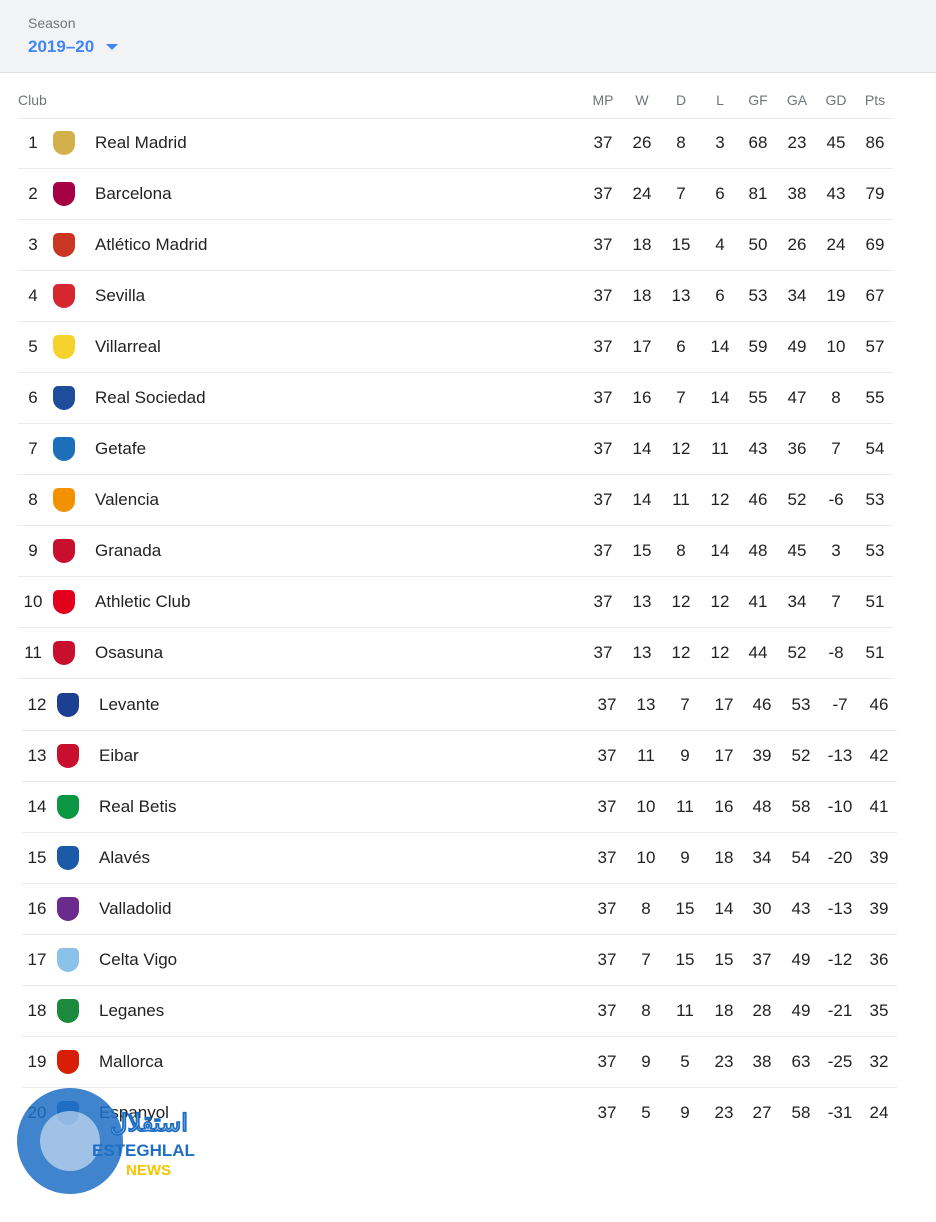 This screenshot has width=936, height=1222. What do you see at coordinates (720, 193) in the screenshot?
I see `stat: 6` at bounding box center [720, 193].